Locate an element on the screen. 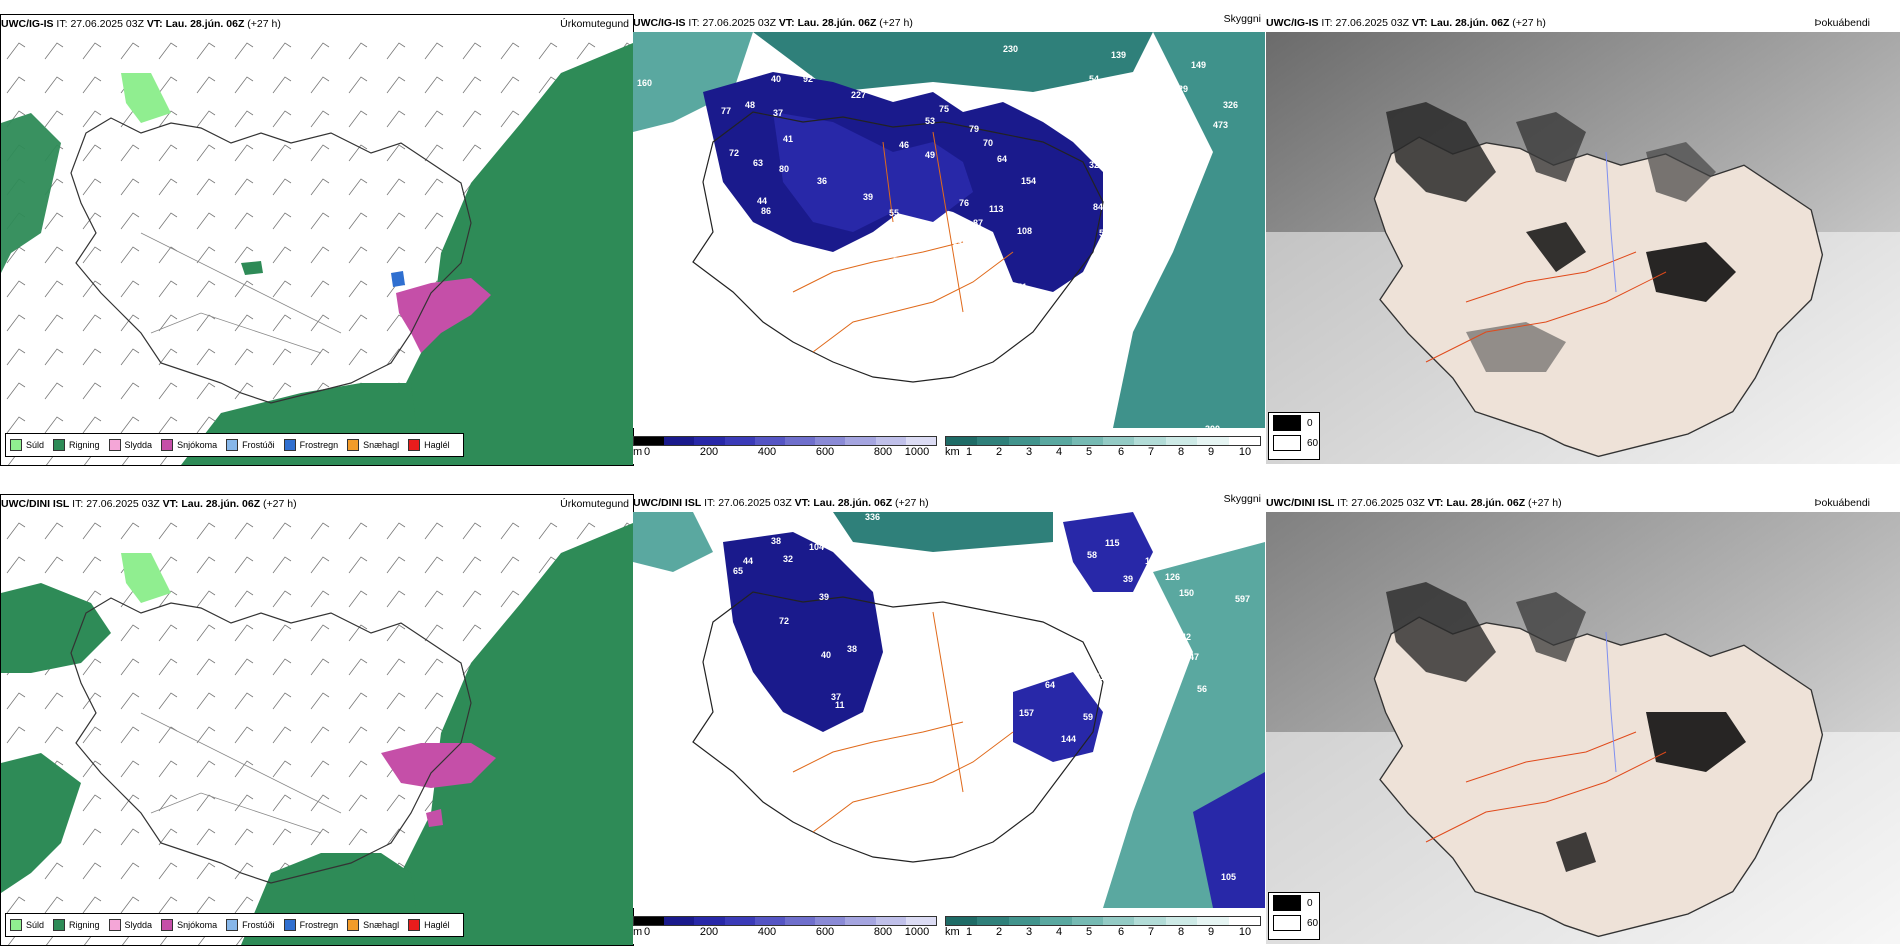 The image size is (1900, 950). cloud-base-label: 77 is located at coordinates (726, 111).